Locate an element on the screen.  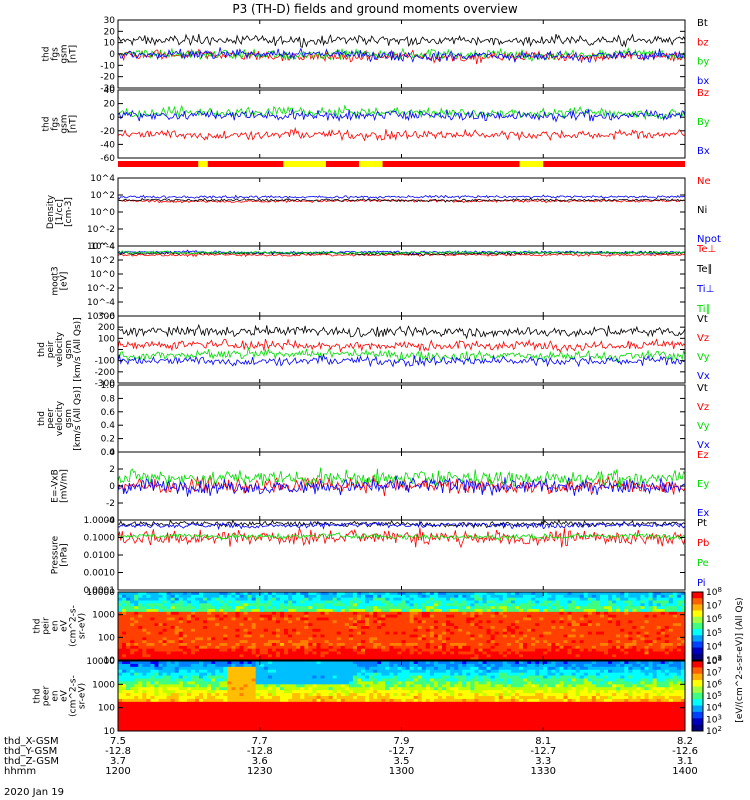
y-axis-label: fgs is located at coordinates (56, 54).